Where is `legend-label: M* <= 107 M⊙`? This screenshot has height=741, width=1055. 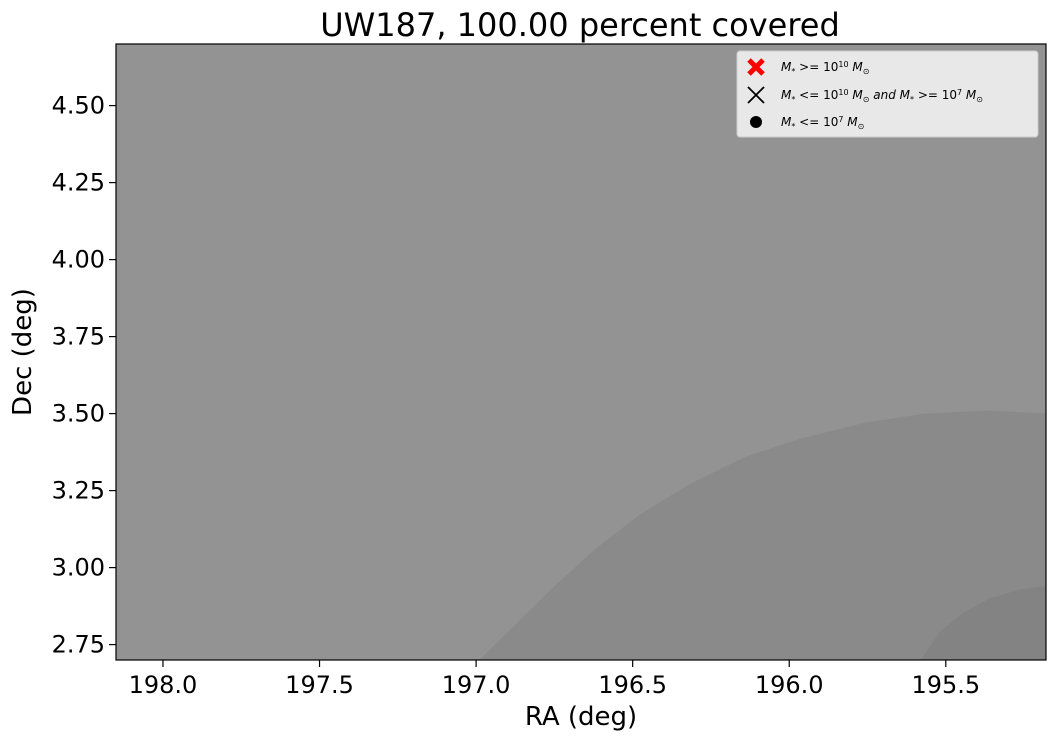 legend-label: M* <= 107 M⊙ is located at coordinates (822, 123).